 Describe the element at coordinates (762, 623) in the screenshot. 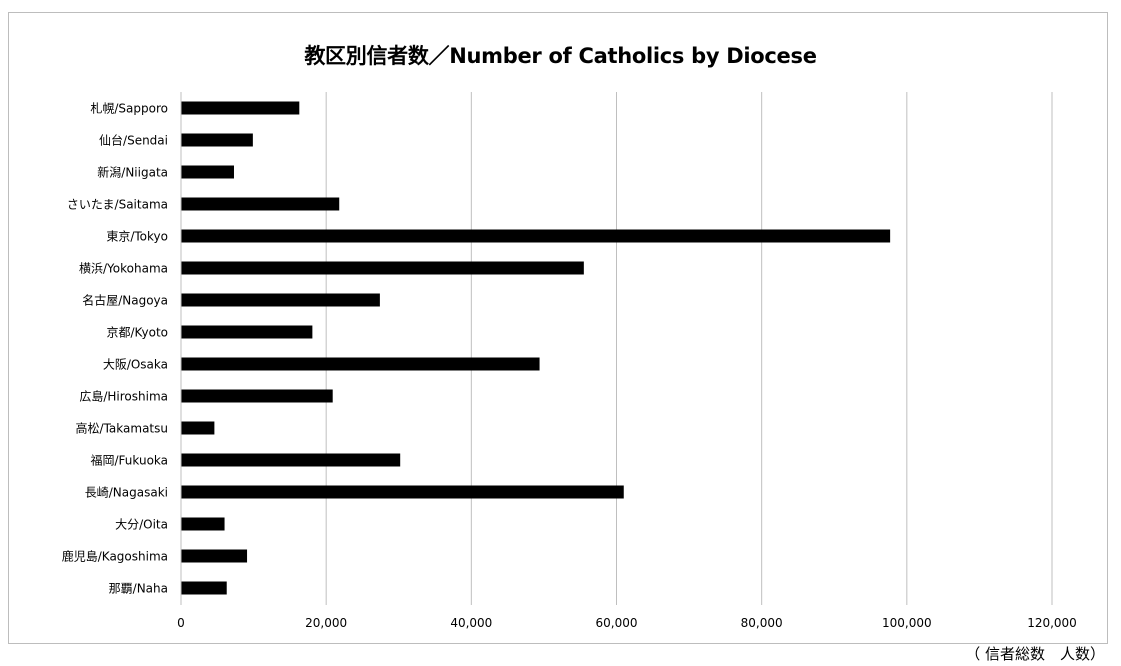

I see `x-tick-label: 80,000` at that location.